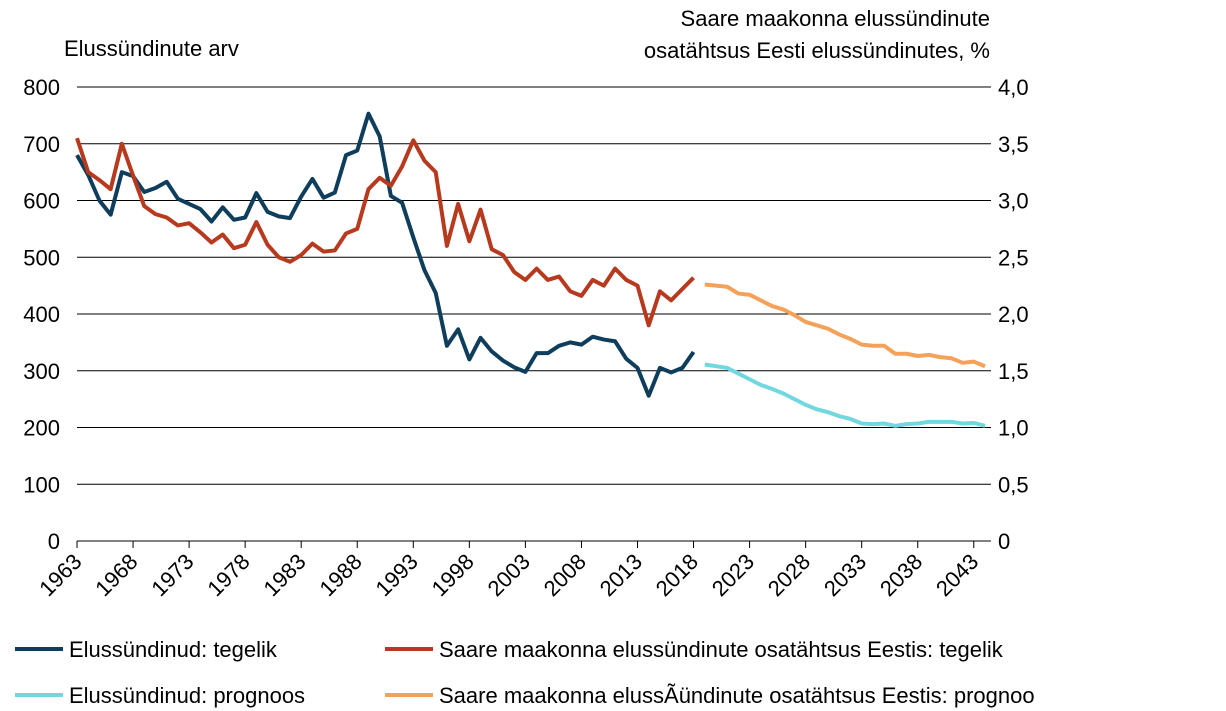 This screenshot has width=1226, height=711. I want to click on y-tick-label: 100, so click(41, 484).